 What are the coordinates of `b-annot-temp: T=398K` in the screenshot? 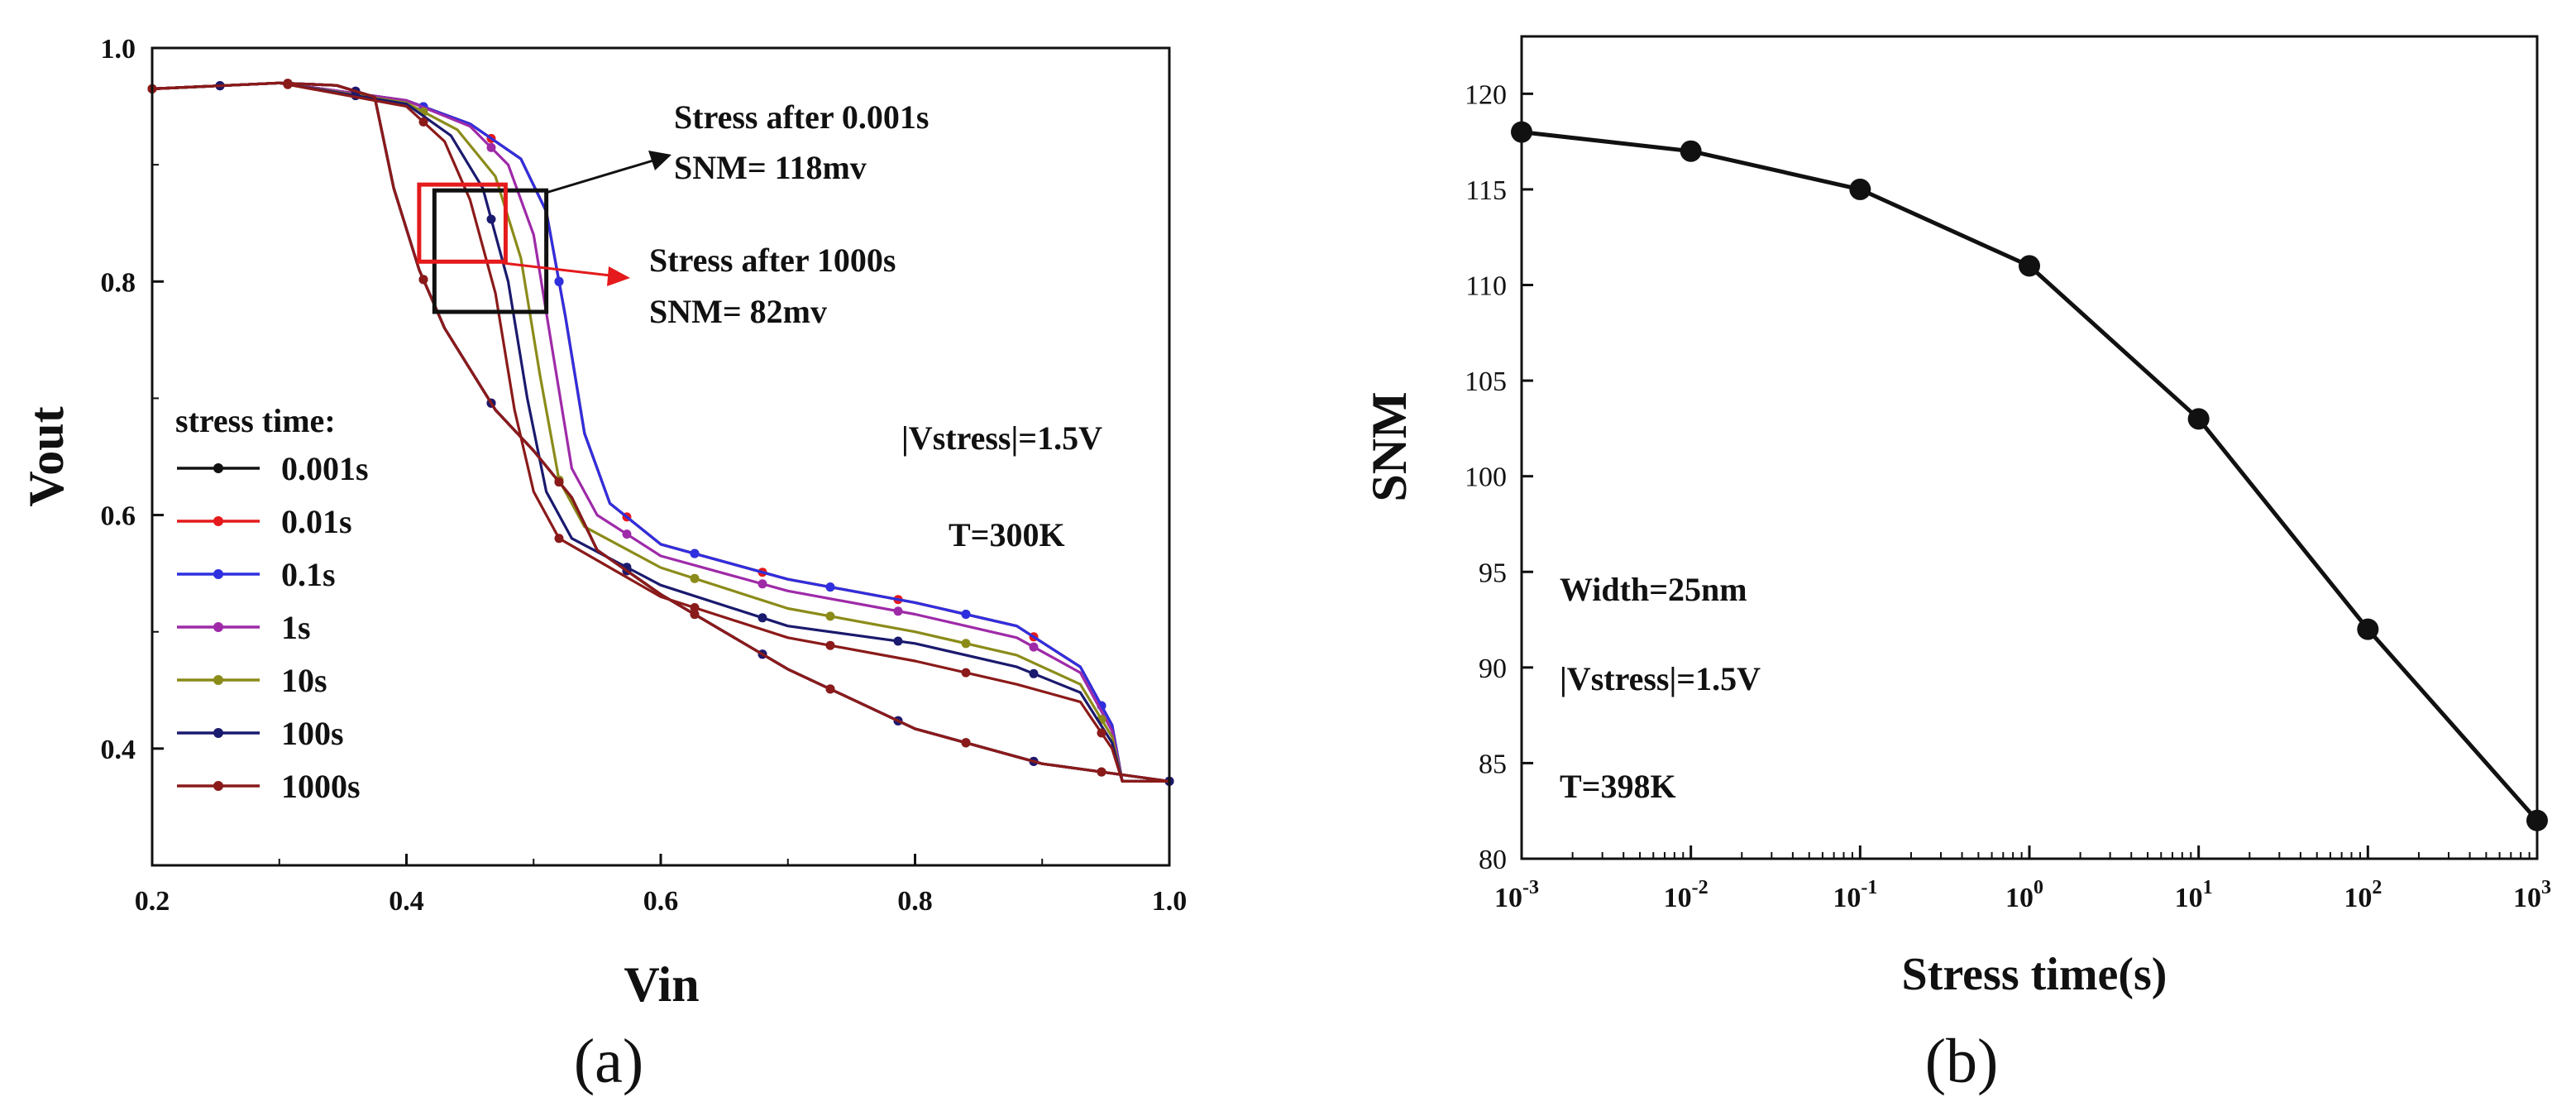 It's located at (1618, 787).